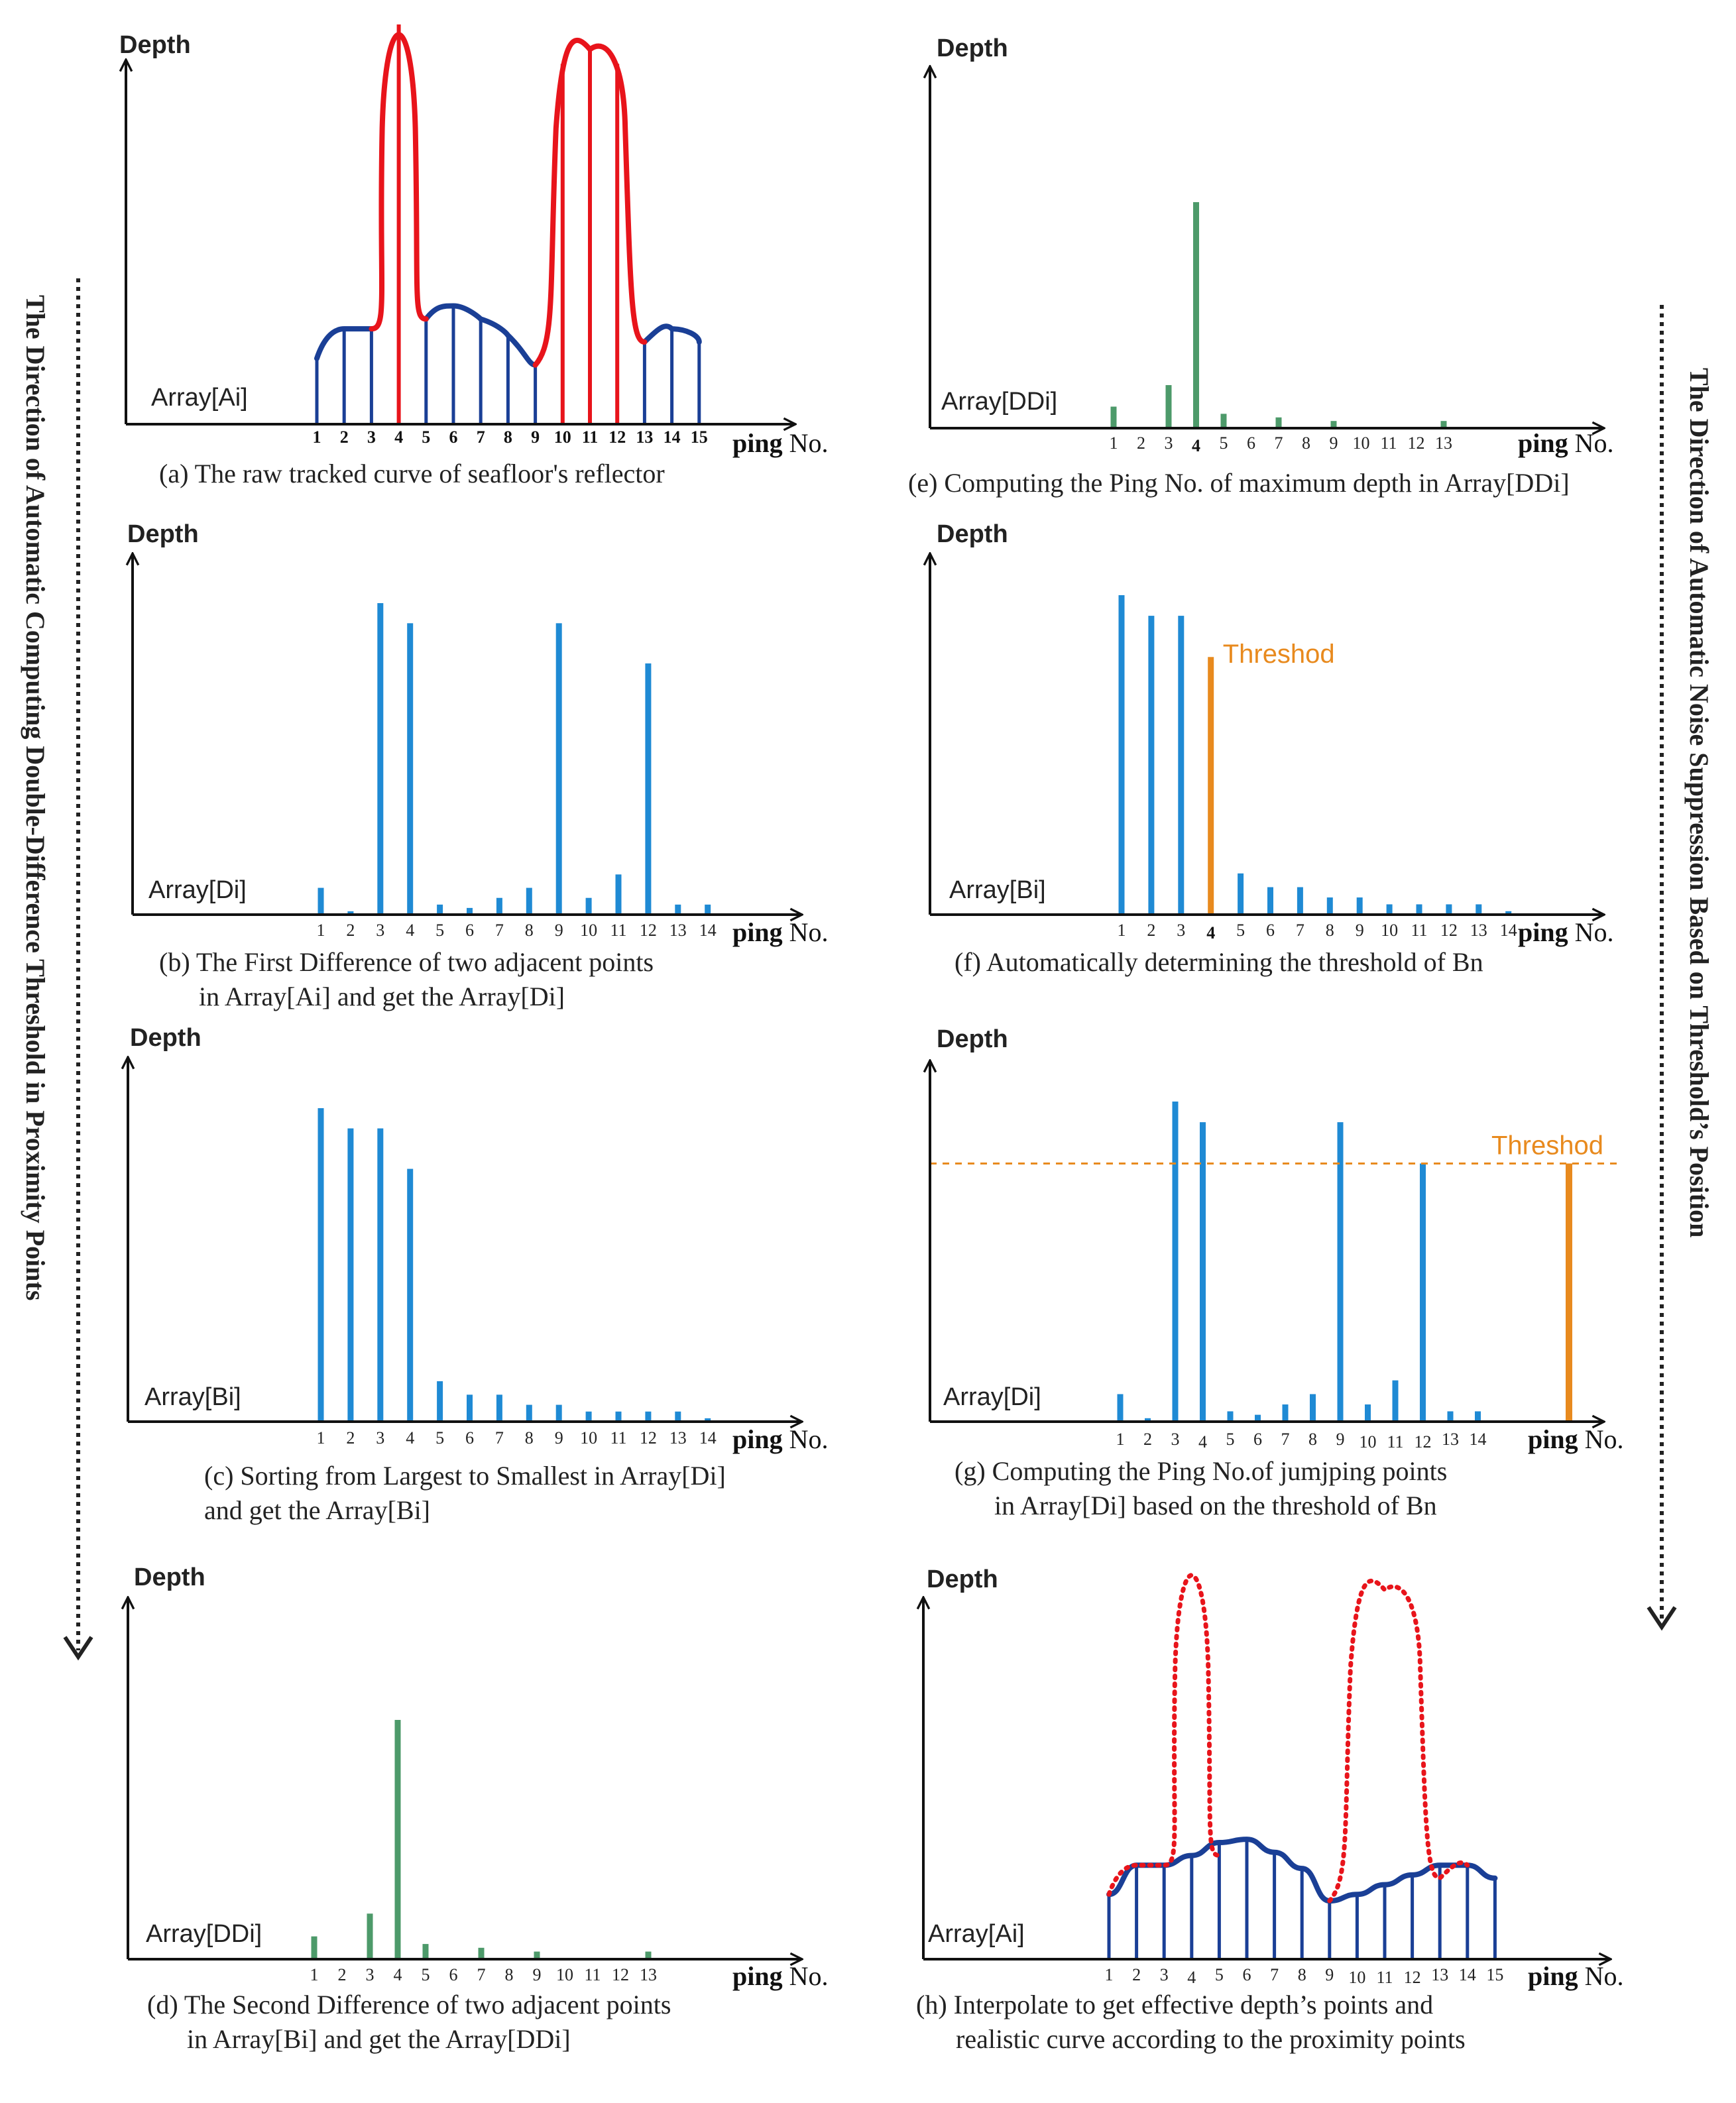 The height and width of the screenshot is (2103, 1736). Describe the element at coordinates (1114, 443) in the screenshot. I see `e-tick-label: 1` at that location.